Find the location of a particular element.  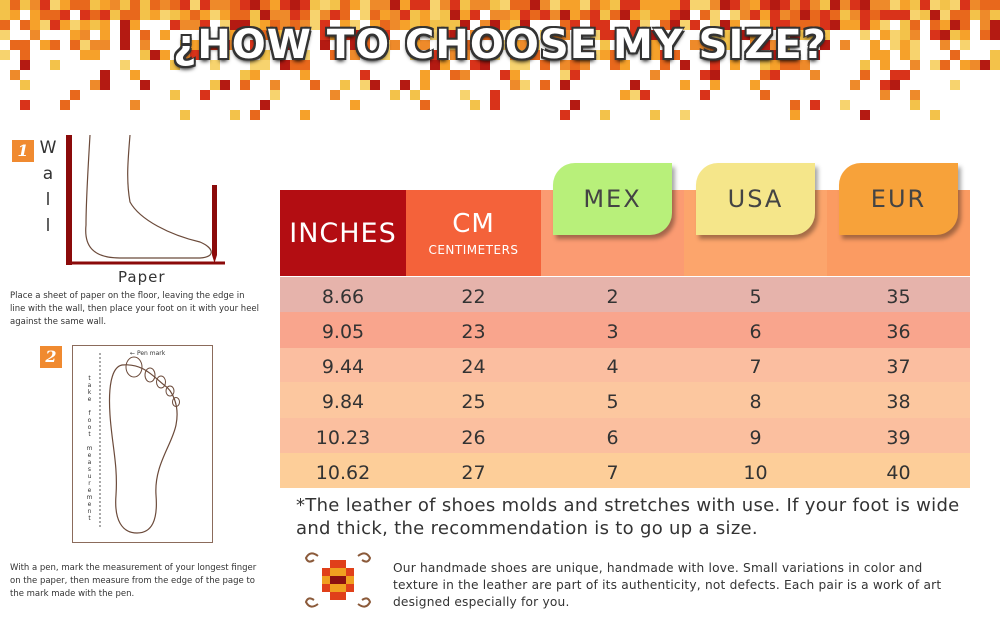

header-sublabel: CENTIMETERS is located at coordinates (473, 250).